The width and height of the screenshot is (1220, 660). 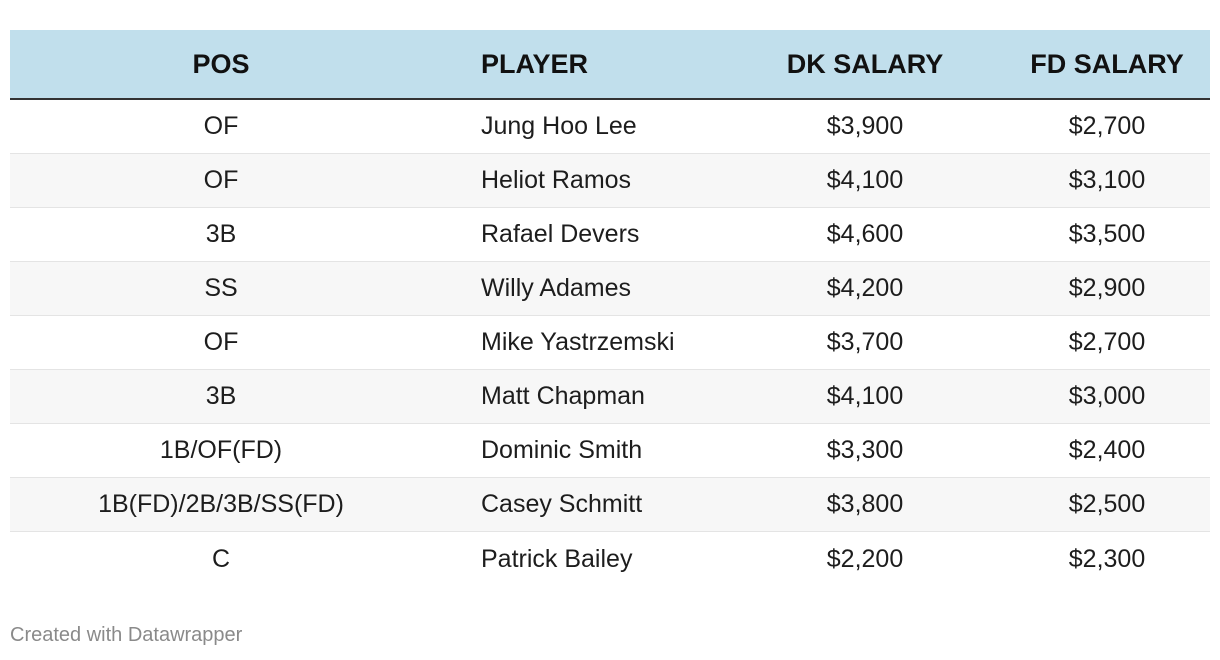 I want to click on table-row: 1B/OF(FD) Dominic Smith $3,300 $2,400, so click(x=610, y=451).